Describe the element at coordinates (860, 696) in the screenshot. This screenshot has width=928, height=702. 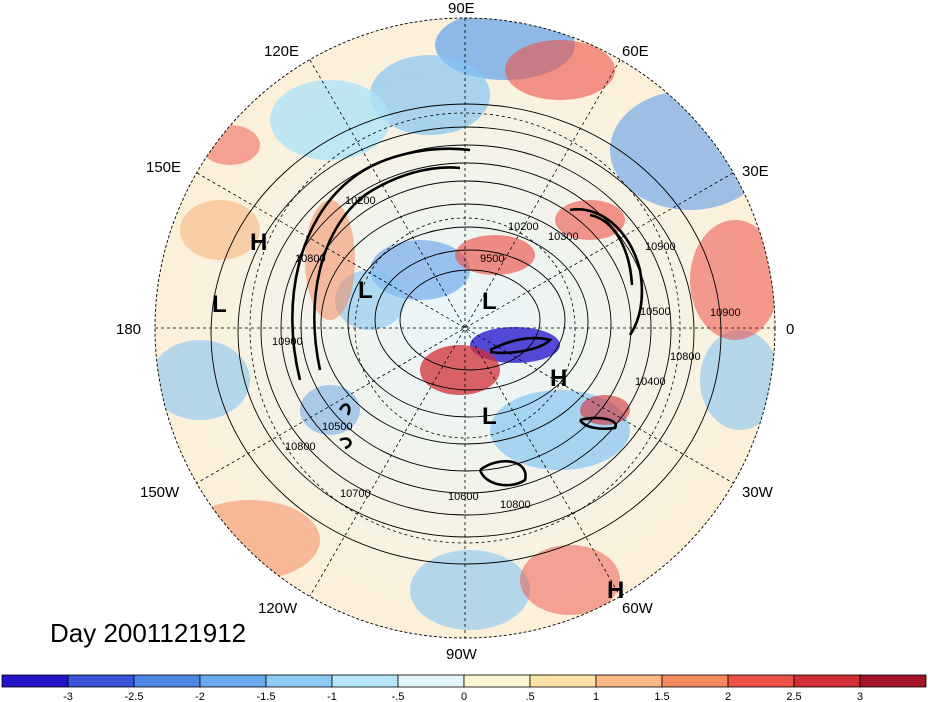
I see `colorbar-tick-label: 3` at that location.